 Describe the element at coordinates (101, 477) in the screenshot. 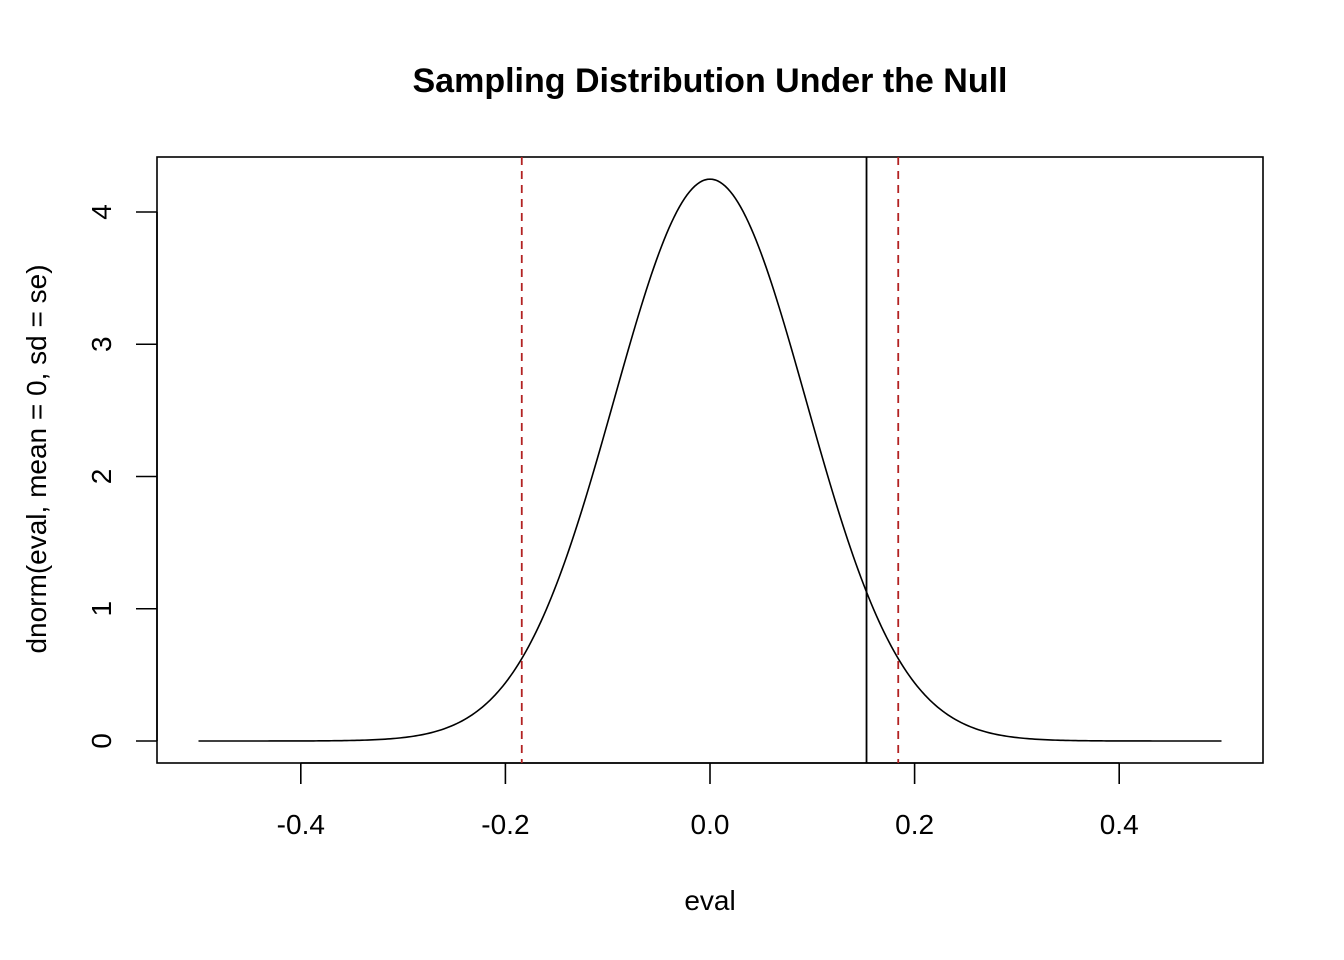

I see `y-tick-label: 2` at that location.